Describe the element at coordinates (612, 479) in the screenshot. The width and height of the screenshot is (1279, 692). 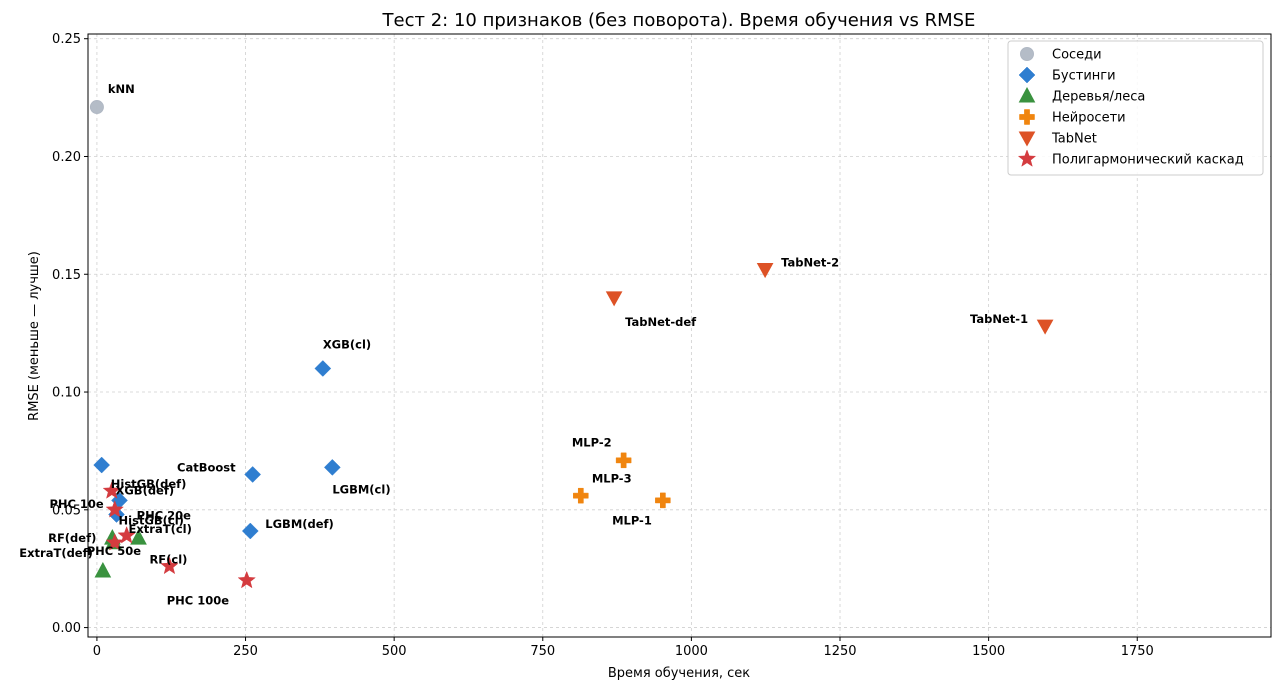
I see `point-label: MLP-3` at that location.